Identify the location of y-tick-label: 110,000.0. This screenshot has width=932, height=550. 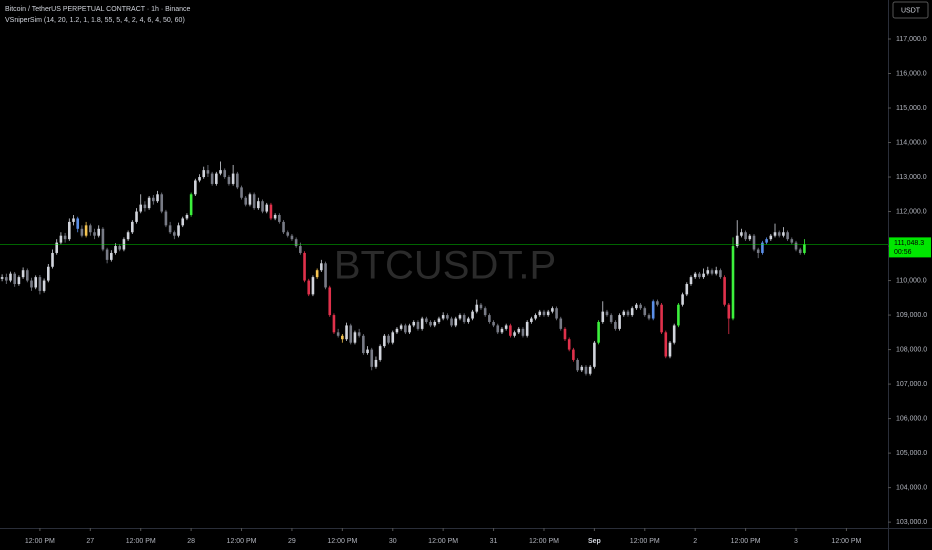
(911, 280).